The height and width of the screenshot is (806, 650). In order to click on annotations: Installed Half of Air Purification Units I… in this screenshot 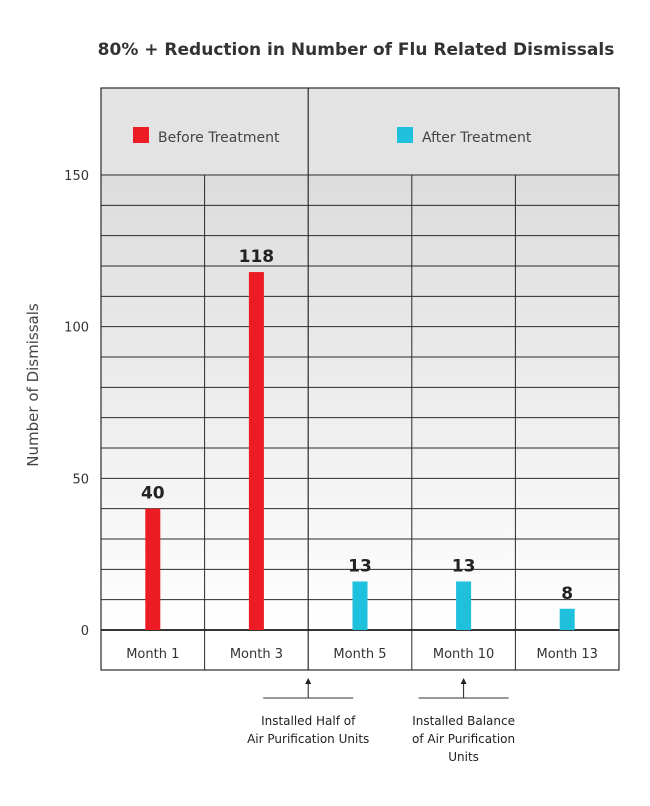, I will do `click(381, 721)`.